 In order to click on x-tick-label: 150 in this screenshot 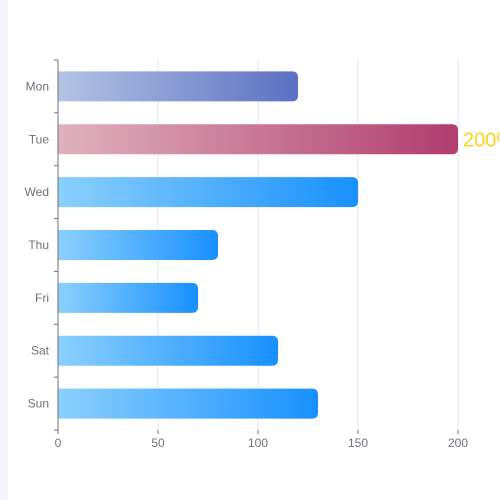, I will do `click(358, 443)`.